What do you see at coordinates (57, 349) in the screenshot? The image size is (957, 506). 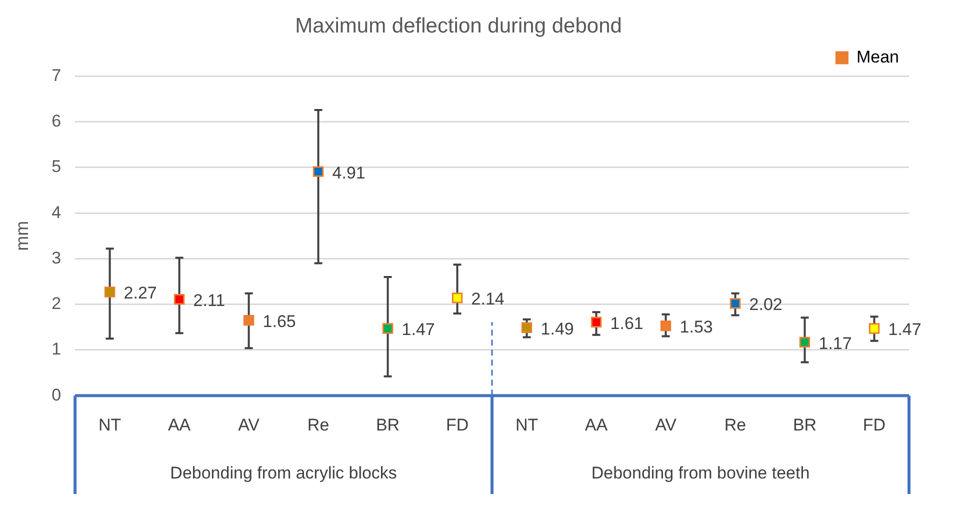 I see `y-tick-label: 1` at bounding box center [57, 349].